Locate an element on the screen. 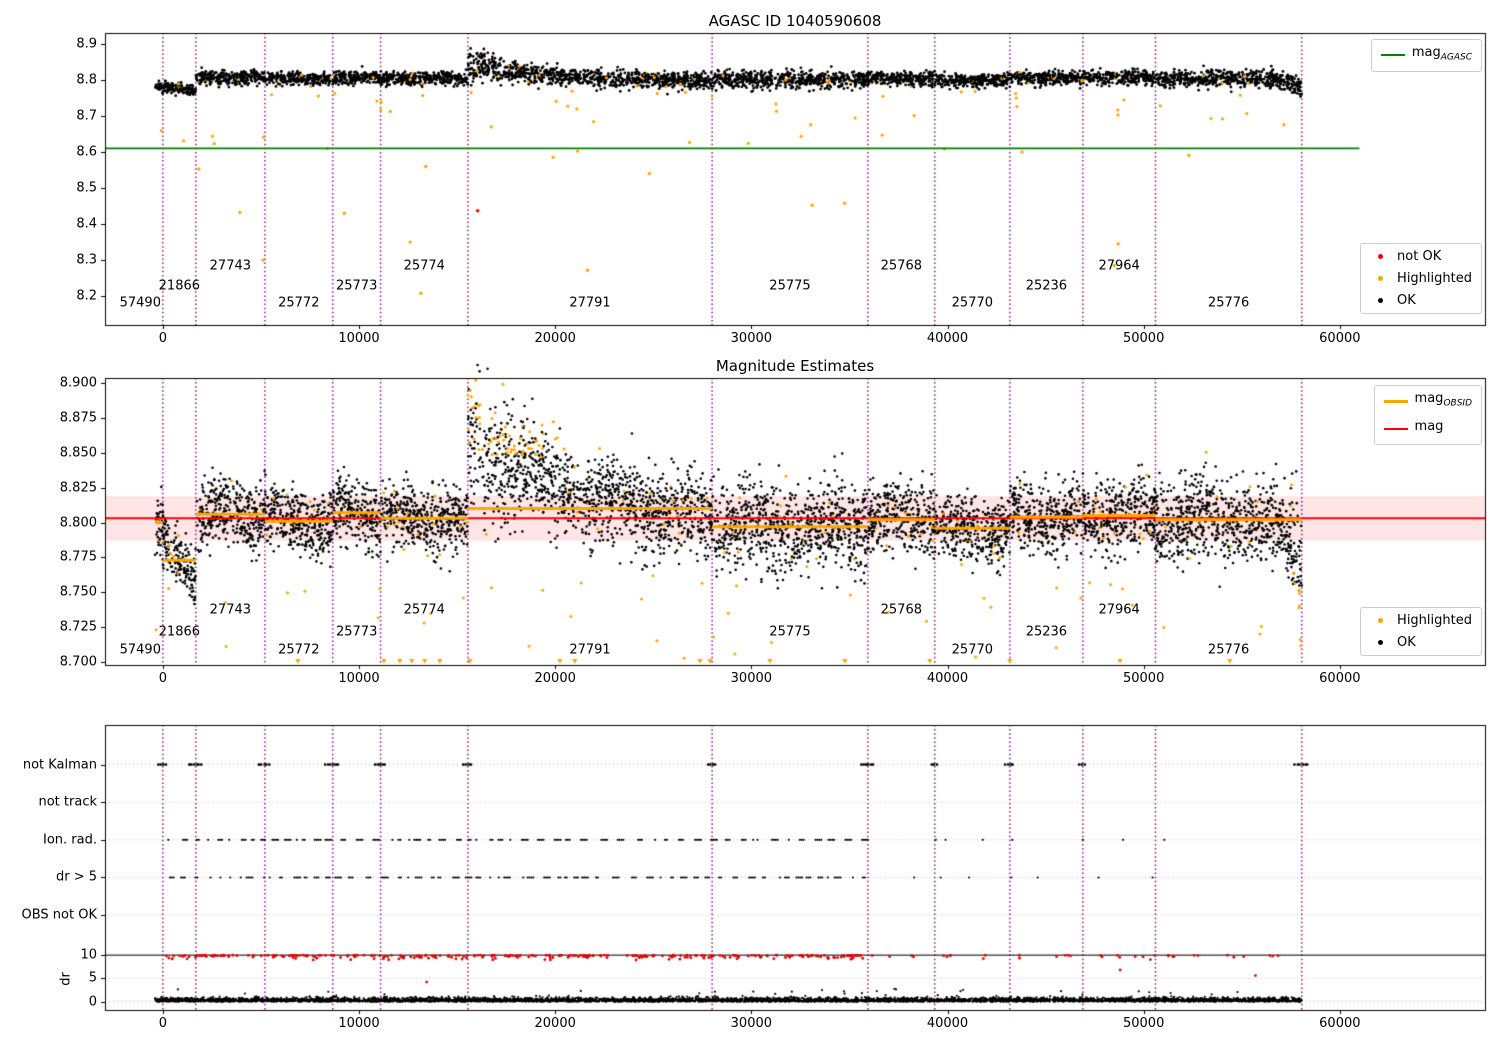 The image size is (1500, 1050). plot1-title: AGASC ID 1040590608 is located at coordinates (795, 21).